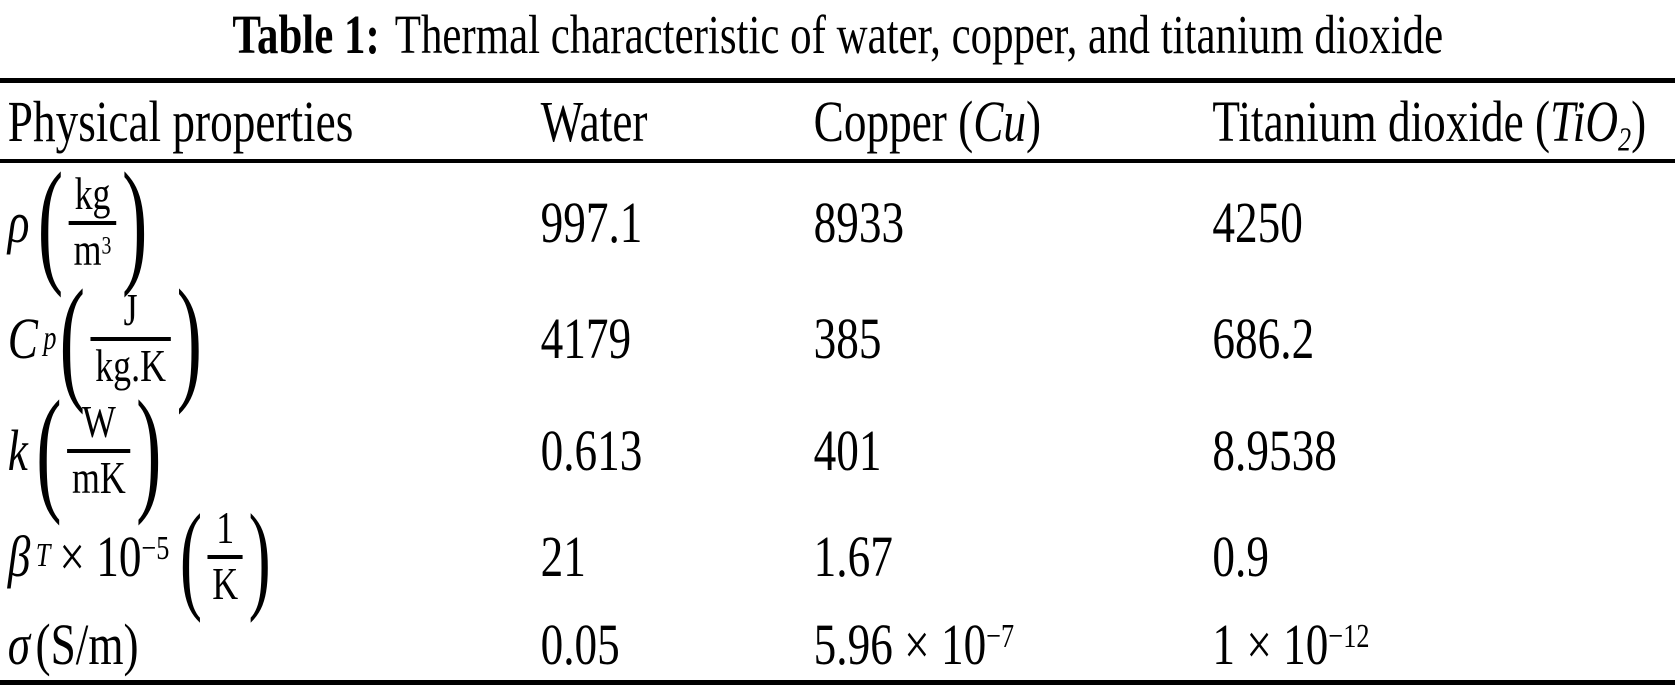 This screenshot has height=687, width=1675. What do you see at coordinates (106, 245) in the screenshot?
I see `density-unit-den-exponent: 3` at bounding box center [106, 245].